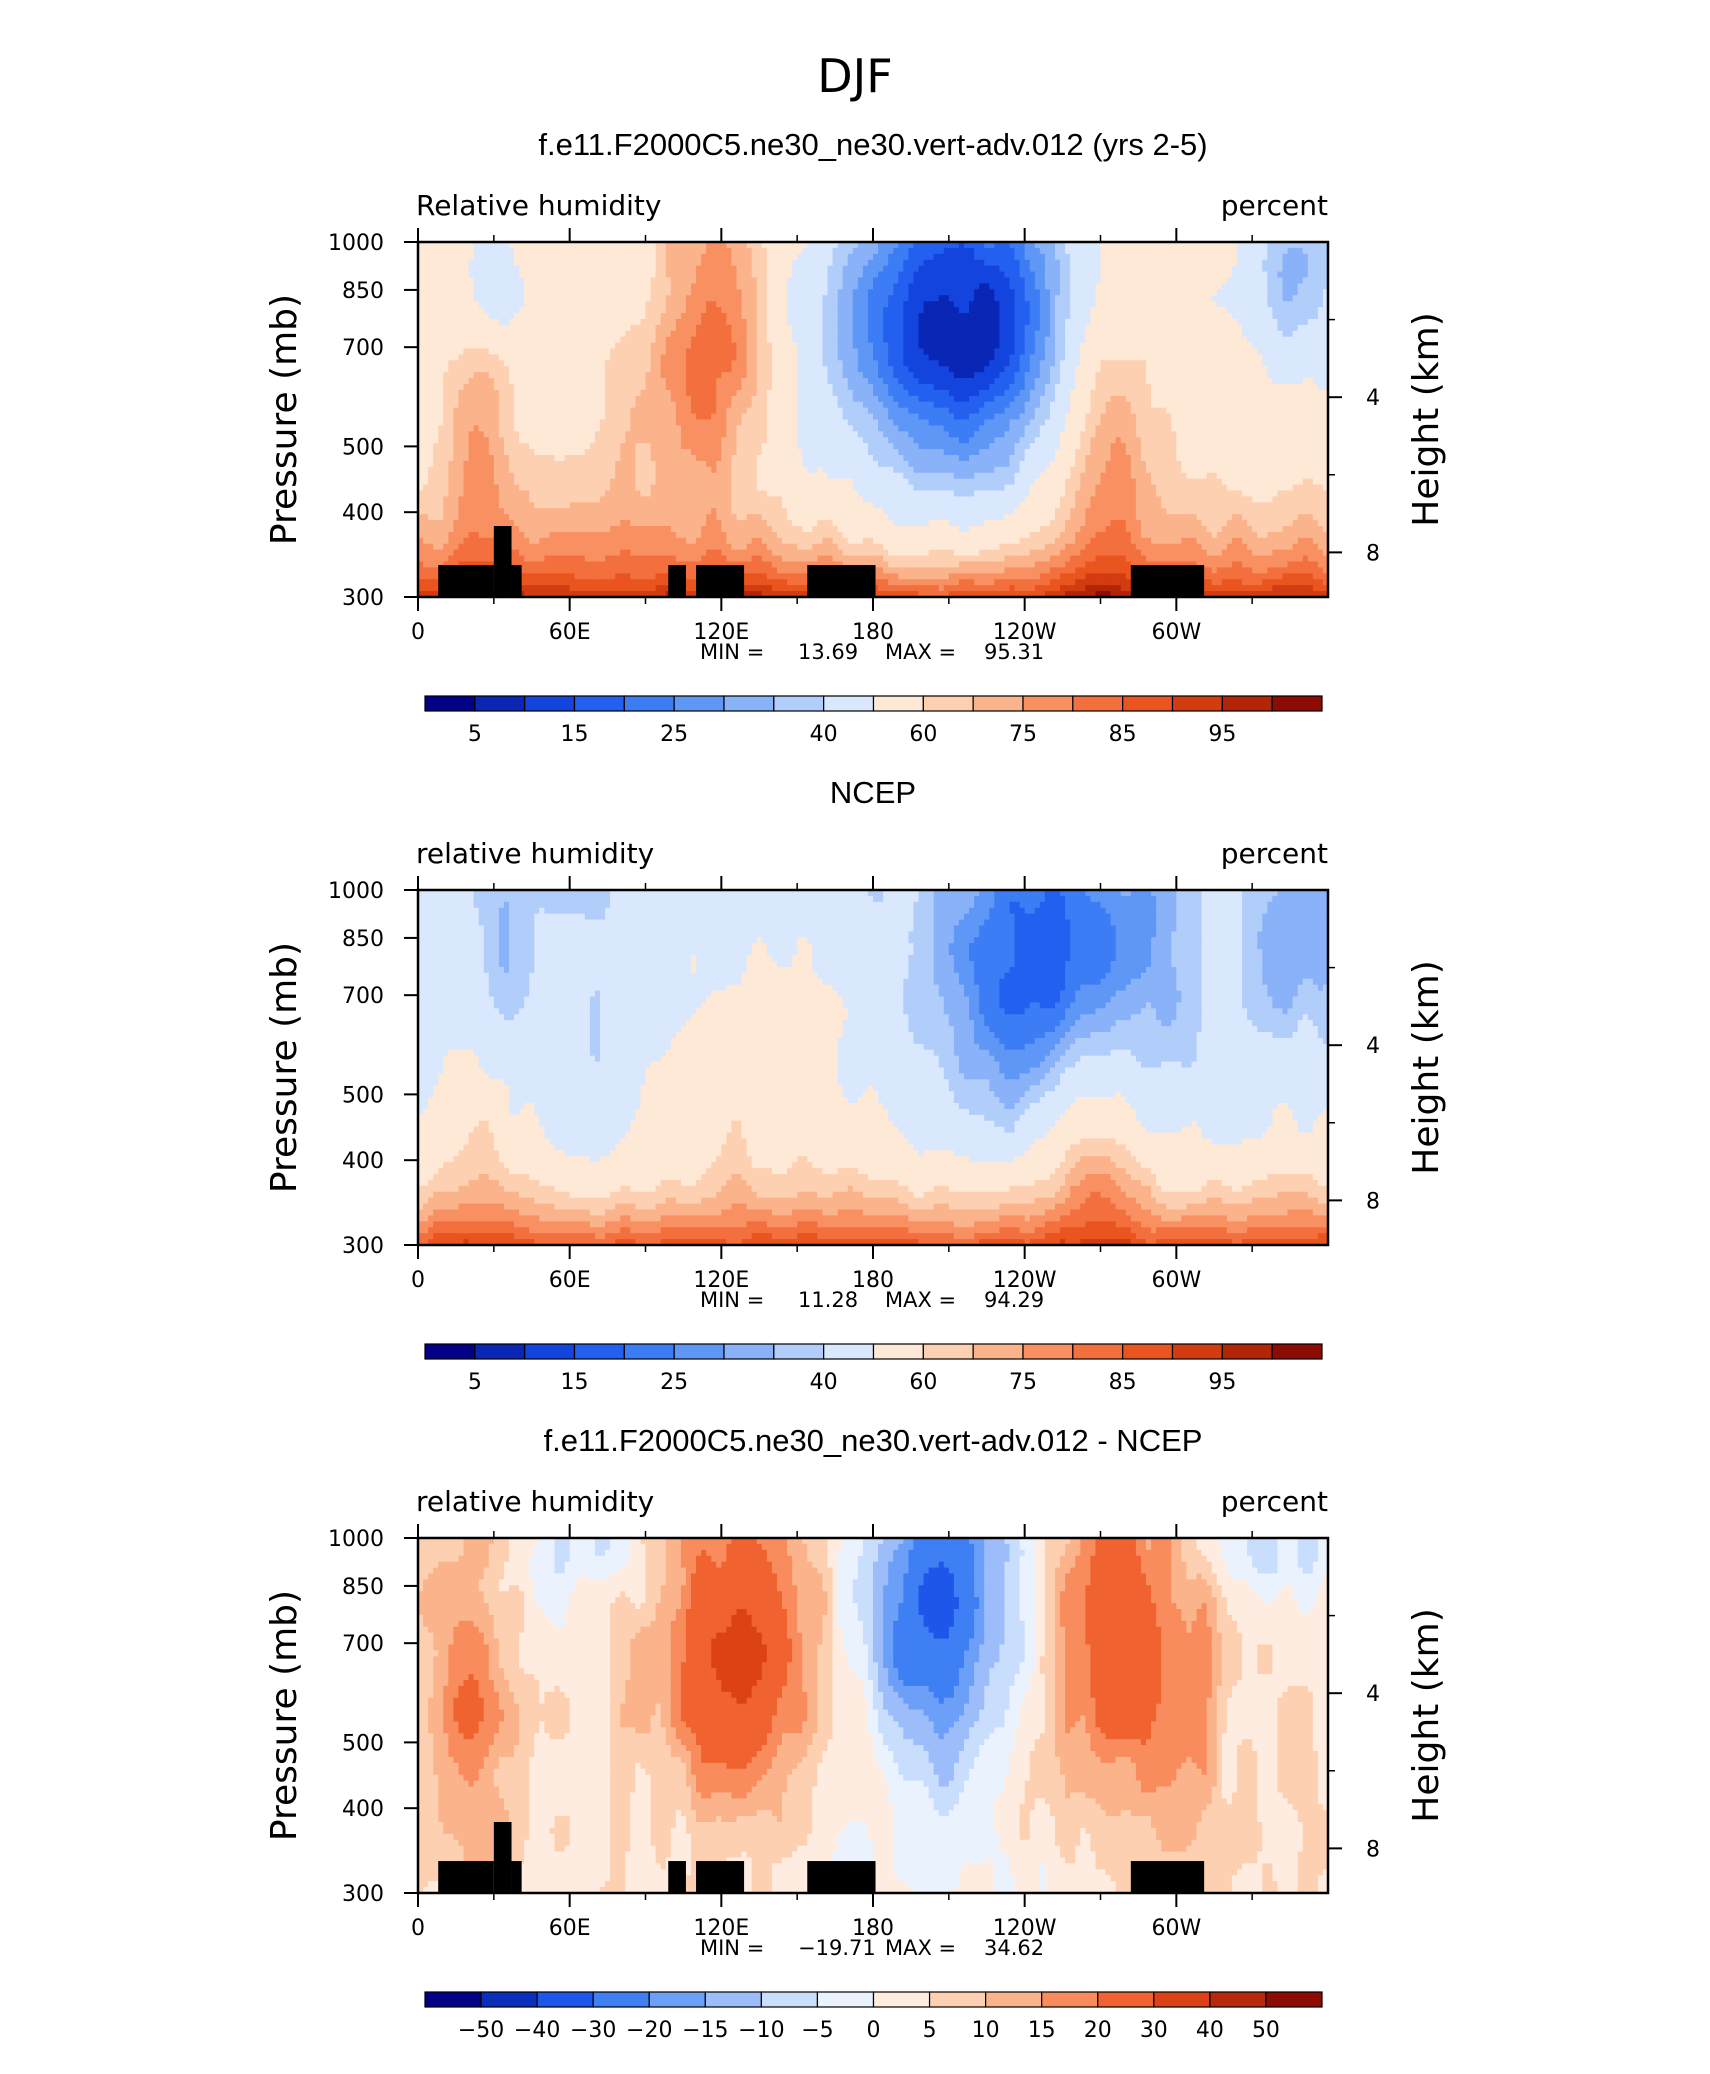 This screenshot has width=1710, height=2074. I want to click on x-tick-label: 60E, so click(570, 1280).